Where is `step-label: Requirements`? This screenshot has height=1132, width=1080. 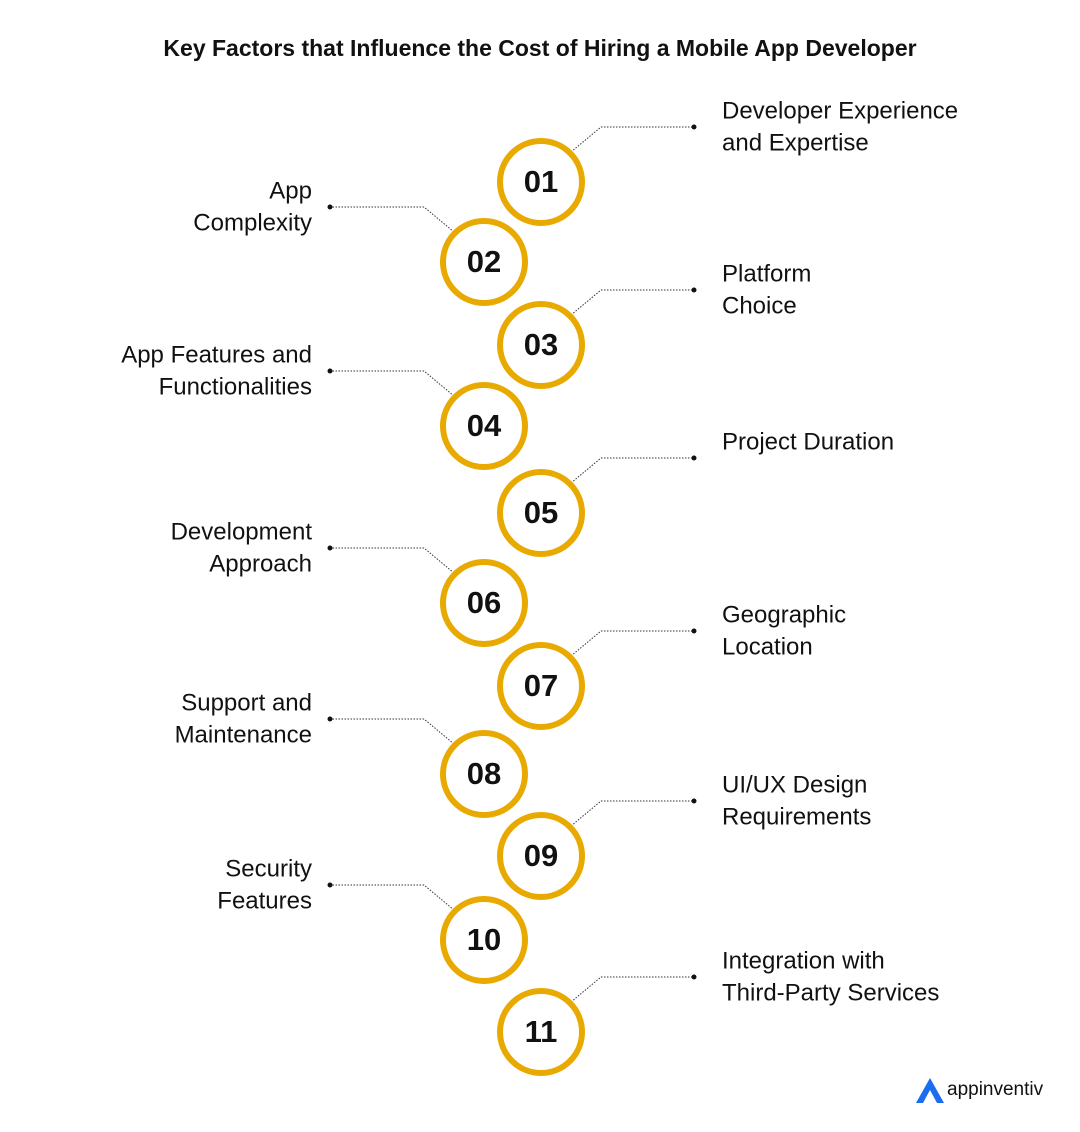 step-label: Requirements is located at coordinates (796, 816).